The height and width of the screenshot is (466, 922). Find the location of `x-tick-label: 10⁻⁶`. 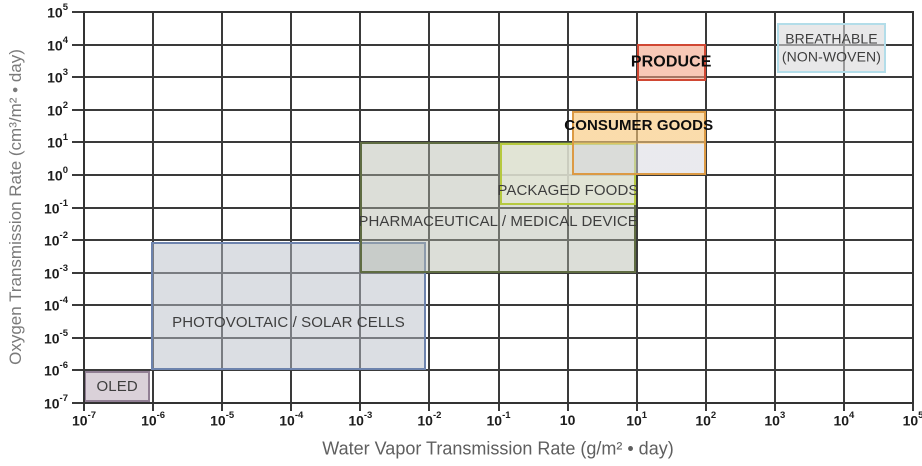

x-tick-label: 10⁻⁶ is located at coordinates (153, 419).